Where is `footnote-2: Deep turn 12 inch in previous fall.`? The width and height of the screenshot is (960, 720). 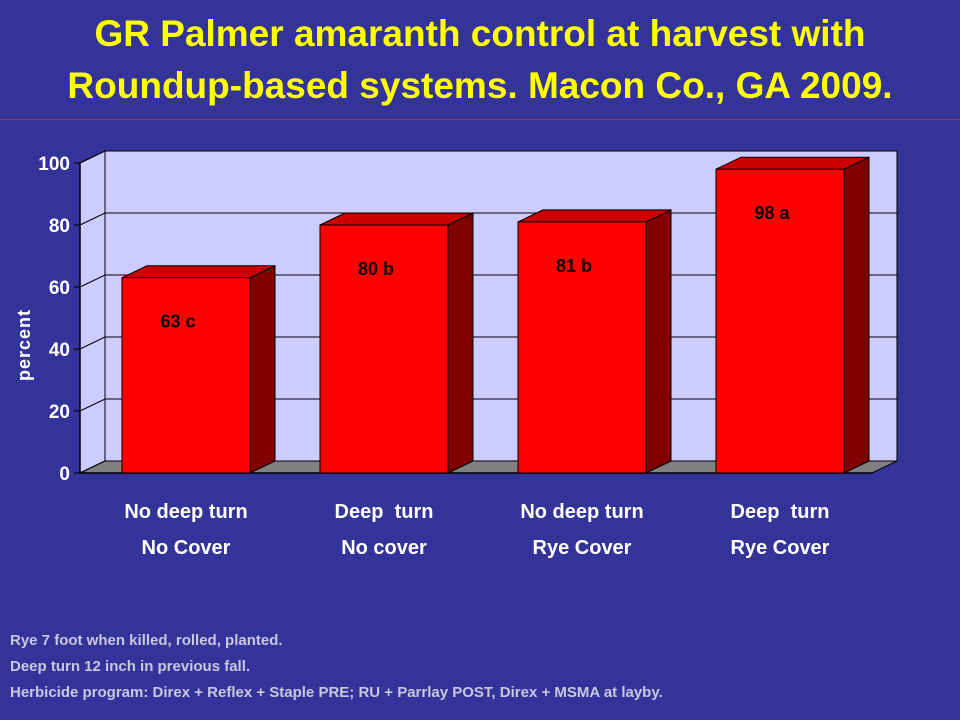
footnote-2: Deep turn 12 inch in previous fall. is located at coordinates (130, 666).